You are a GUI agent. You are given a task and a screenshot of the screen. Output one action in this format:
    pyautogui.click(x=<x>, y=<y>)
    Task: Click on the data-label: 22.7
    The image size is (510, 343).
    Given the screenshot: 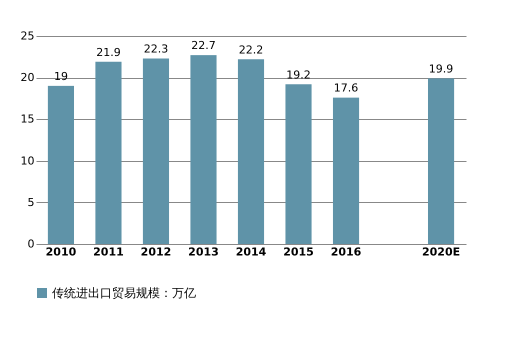 What is the action you would take?
    pyautogui.click(x=203, y=45)
    